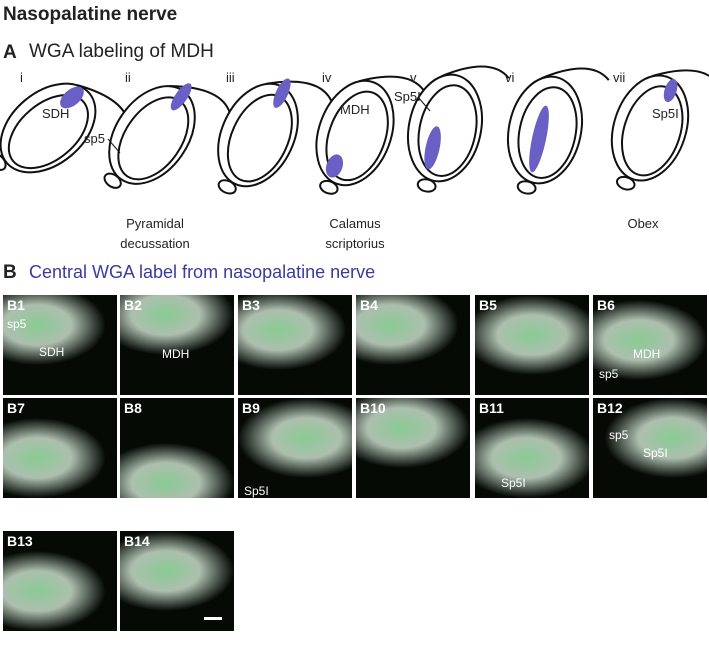 The height and width of the screenshot is (645, 709). What do you see at coordinates (251, 305) in the screenshot?
I see `image-label: B3` at bounding box center [251, 305].